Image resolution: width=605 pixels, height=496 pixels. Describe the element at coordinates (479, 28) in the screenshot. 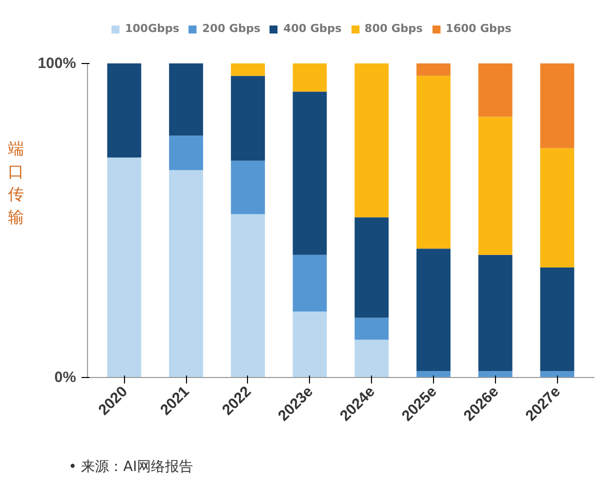

I see `legend-label: 1600 Gbps` at that location.